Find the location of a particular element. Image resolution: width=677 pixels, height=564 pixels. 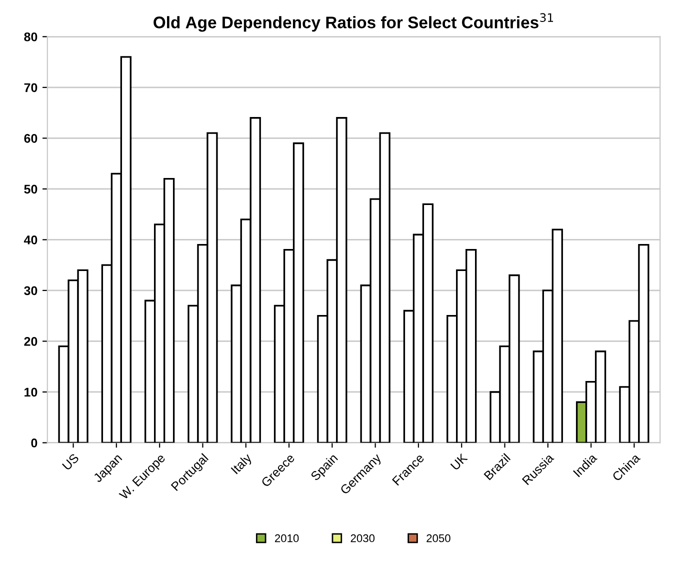

y-tick-label: 10 is located at coordinates (31, 392).